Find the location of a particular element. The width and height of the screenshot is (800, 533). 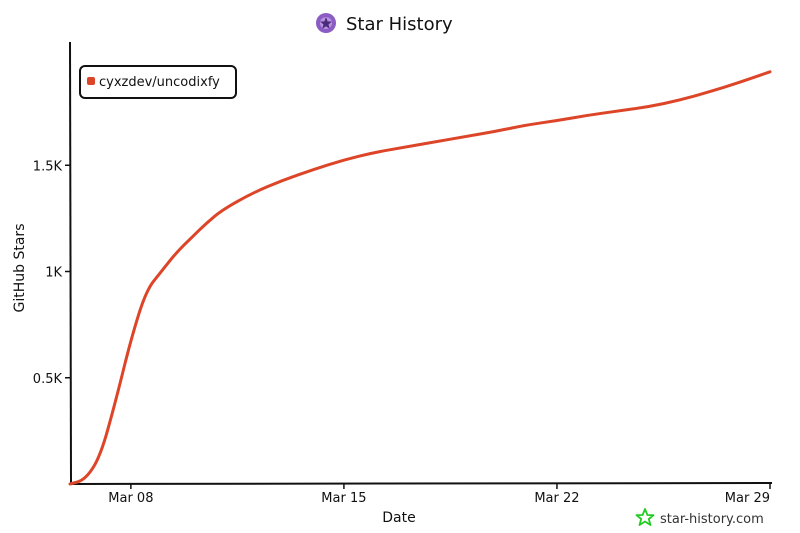

legend-label: cyxzdev/uncodixfy is located at coordinates (159, 82).